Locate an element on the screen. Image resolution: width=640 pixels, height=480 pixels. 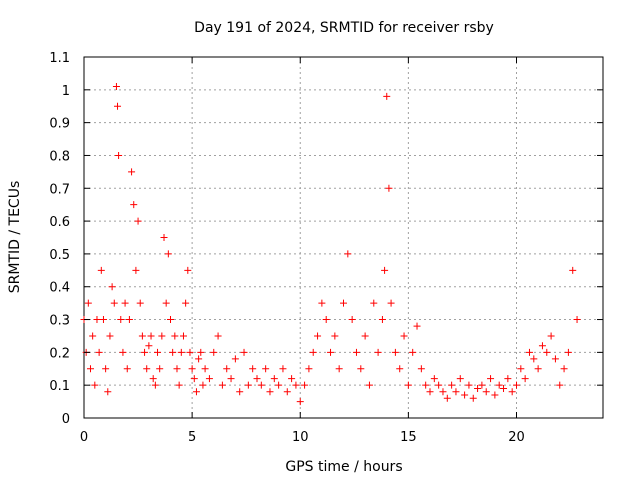
x-tick-label: 5 is located at coordinates (192, 437).